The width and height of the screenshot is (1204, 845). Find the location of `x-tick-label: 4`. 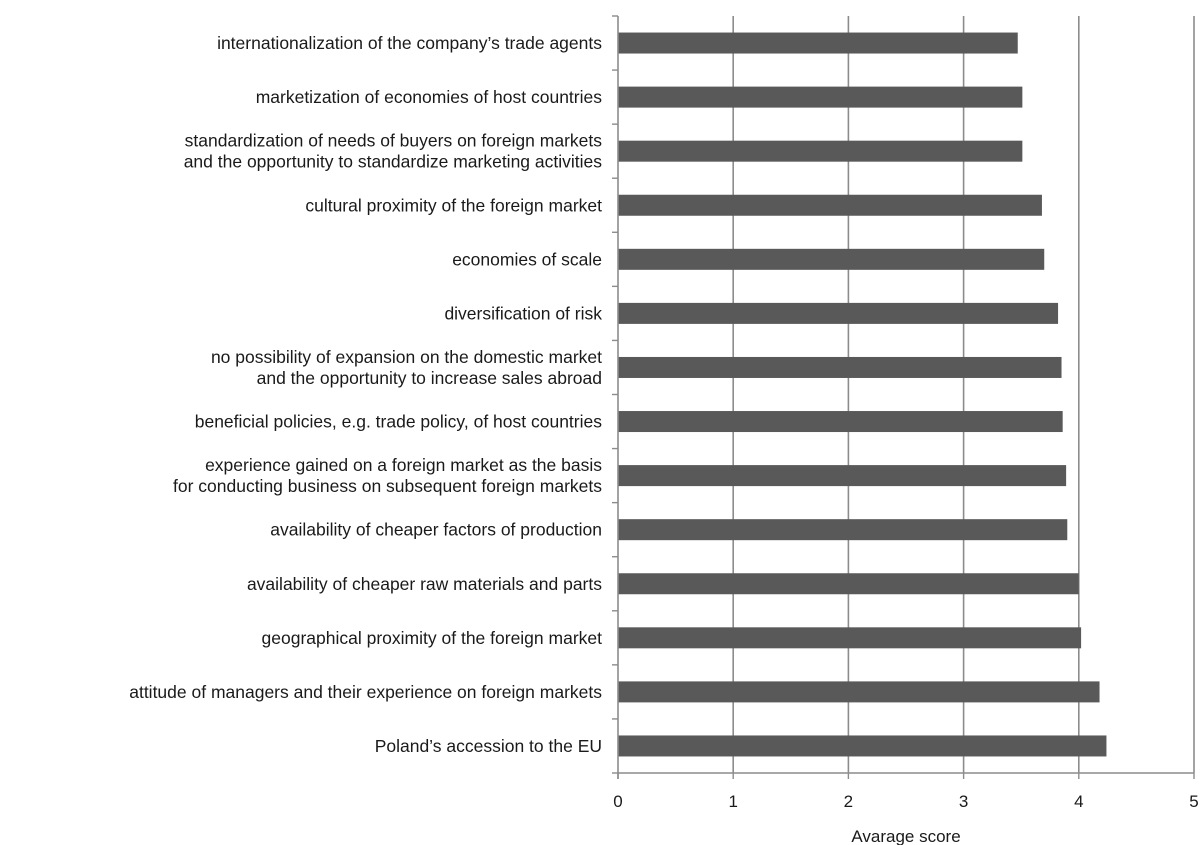

x-tick-label: 4 is located at coordinates (1078, 801).